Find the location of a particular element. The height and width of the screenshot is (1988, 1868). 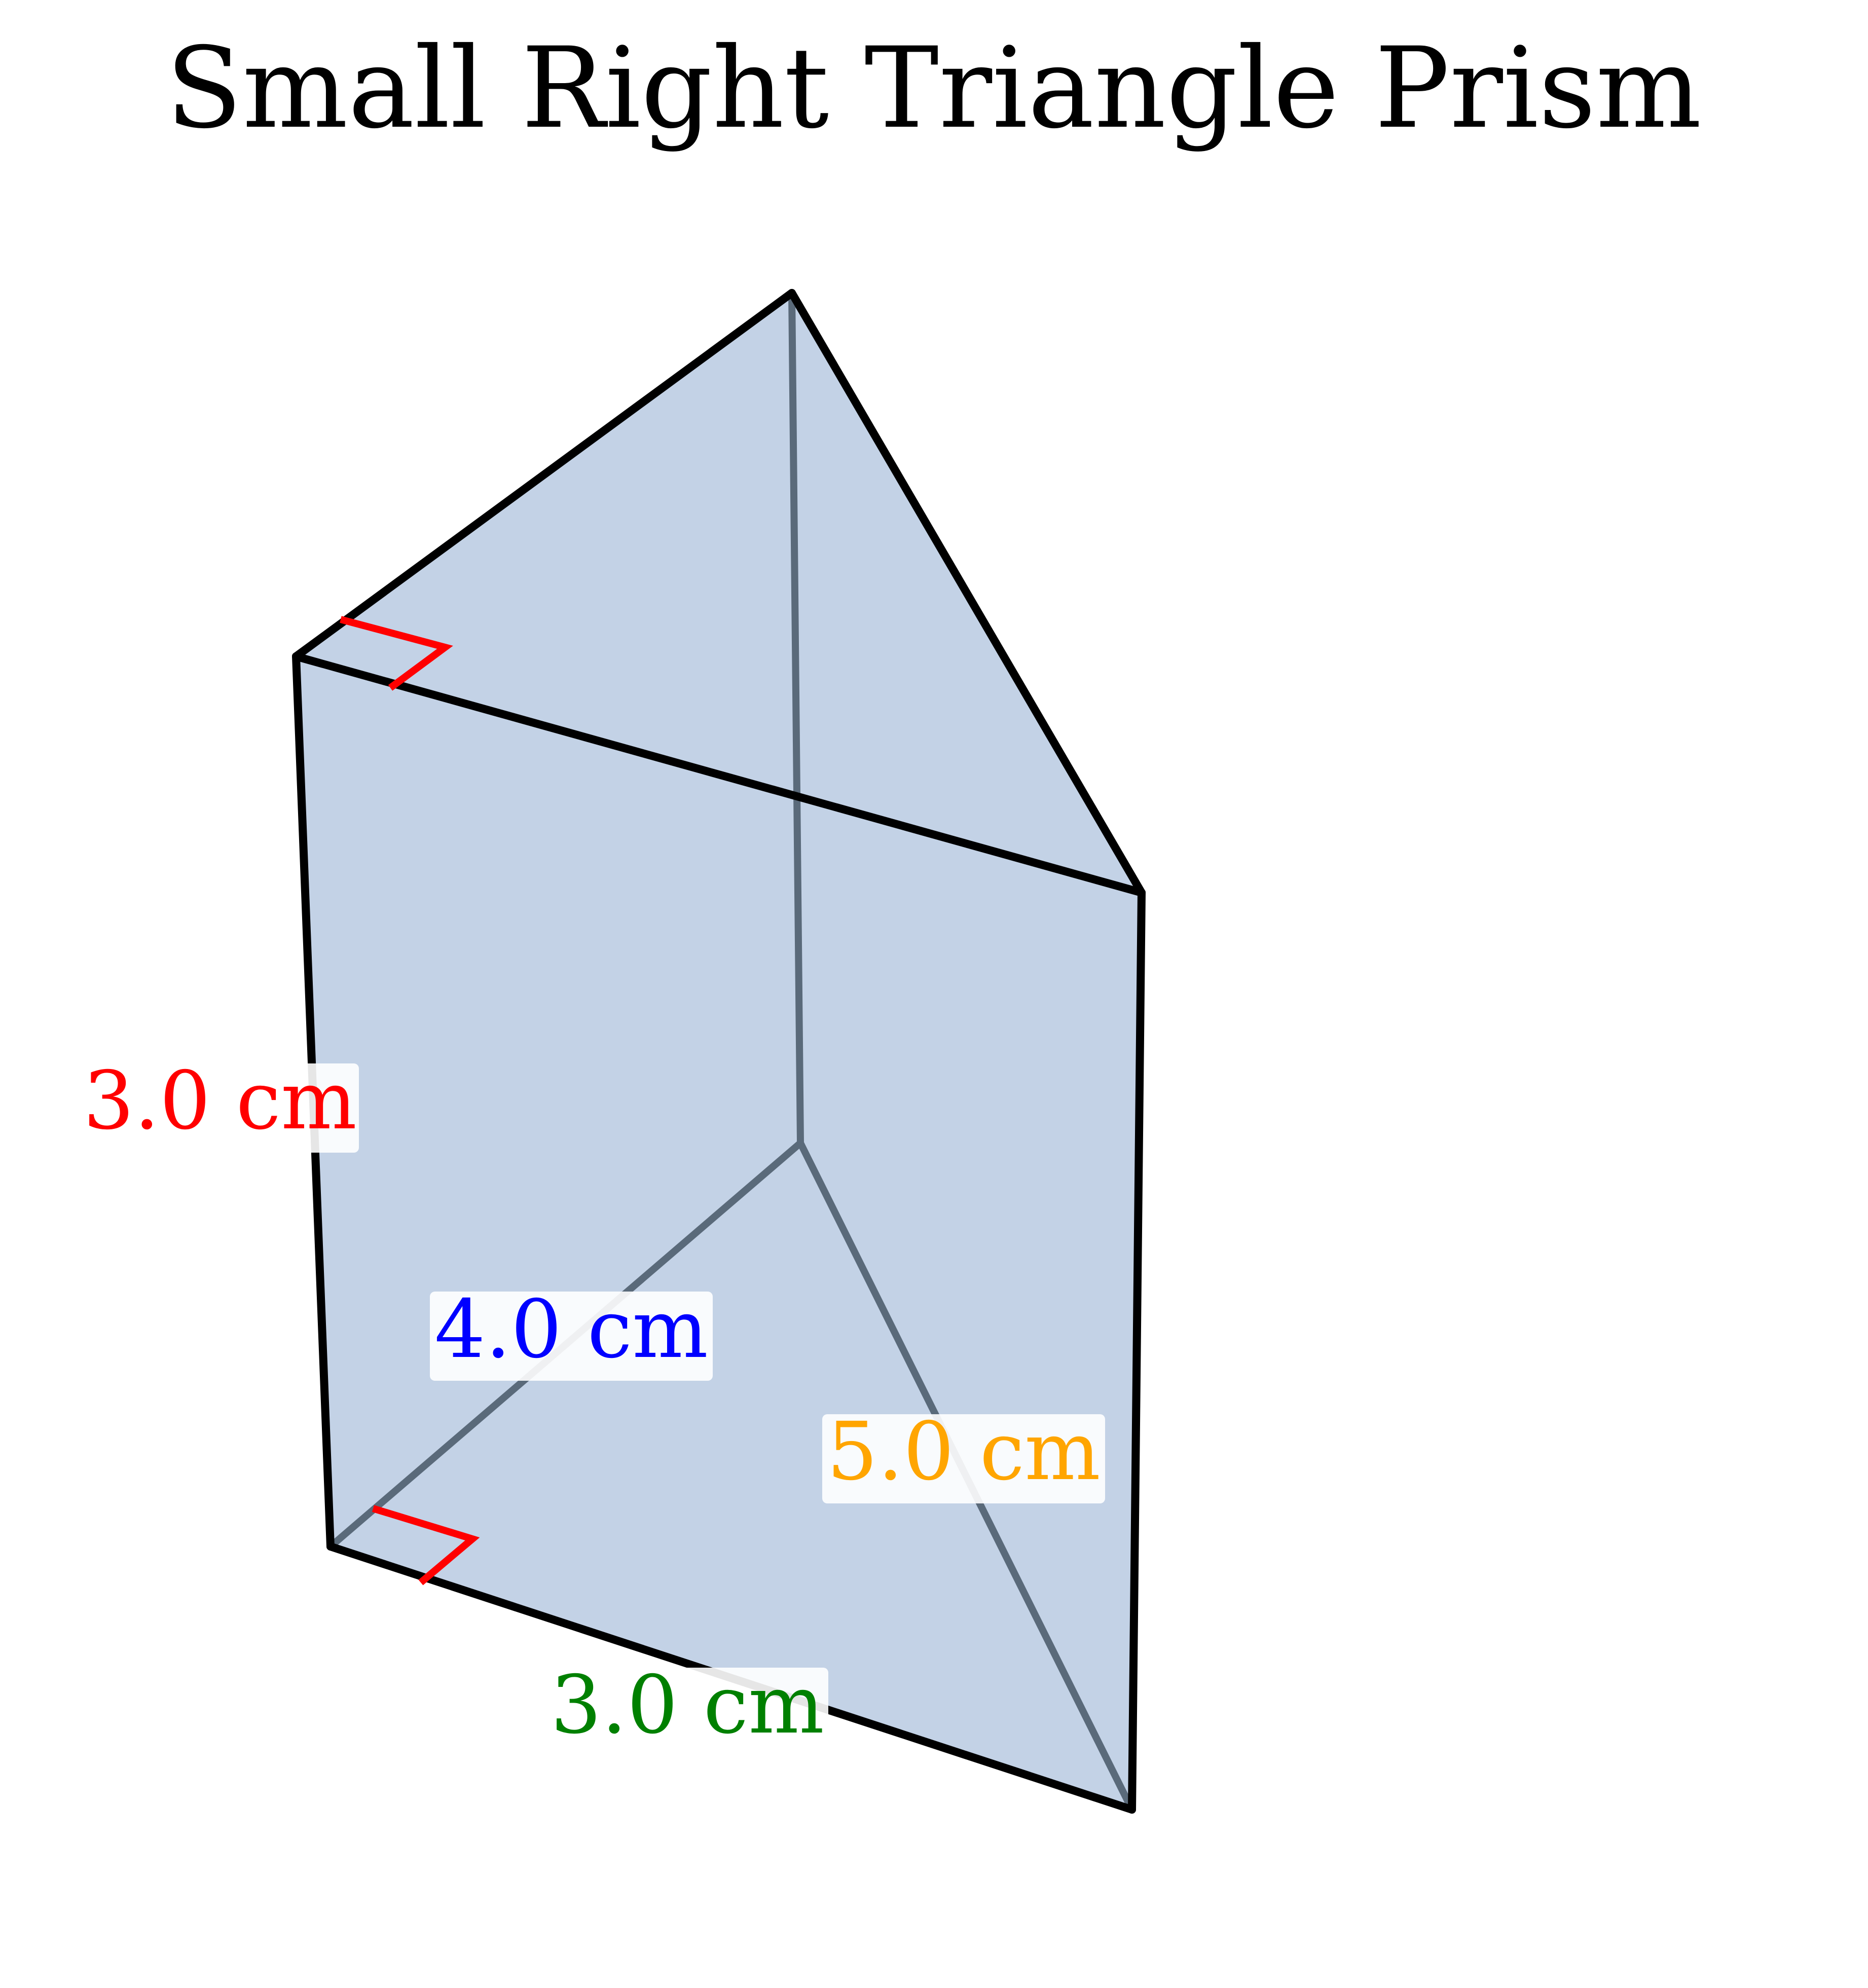

leg-b-label: 3.0 cm is located at coordinates (688, 1705).